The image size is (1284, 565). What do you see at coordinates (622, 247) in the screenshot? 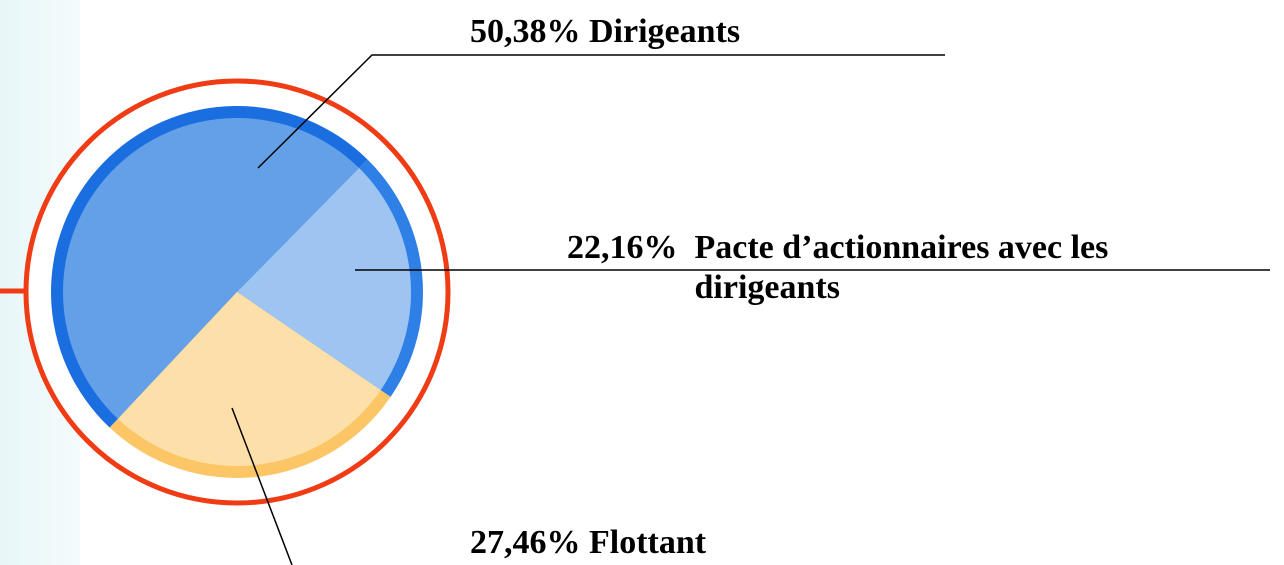
I see `value-label: 22,16%` at bounding box center [622, 247].